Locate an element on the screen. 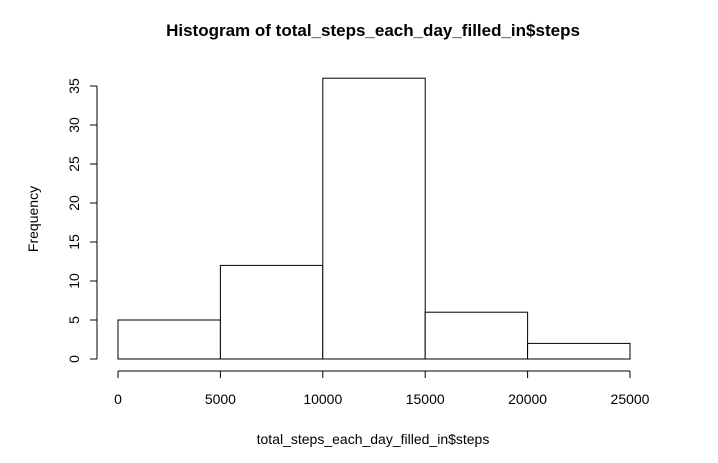  x-tick-label: 15000 is located at coordinates (425, 399).